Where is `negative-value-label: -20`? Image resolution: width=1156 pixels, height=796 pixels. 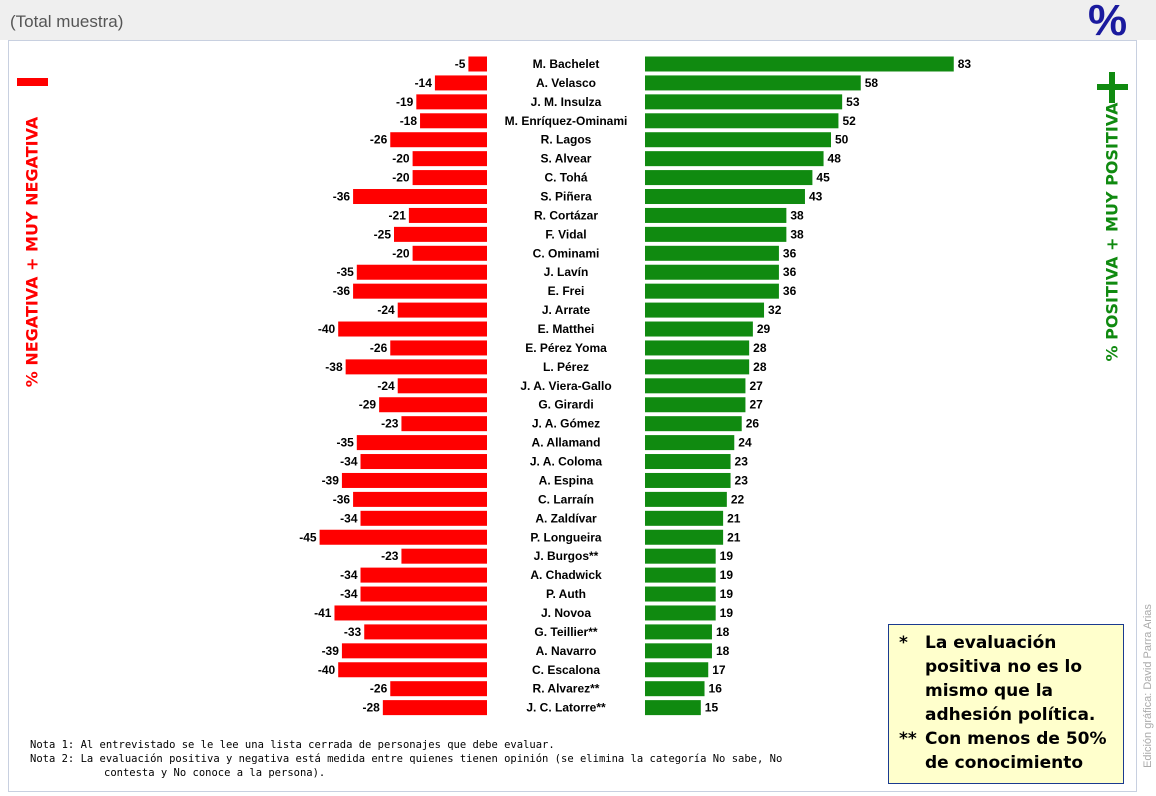
negative-value-label: -20 is located at coordinates (401, 159).